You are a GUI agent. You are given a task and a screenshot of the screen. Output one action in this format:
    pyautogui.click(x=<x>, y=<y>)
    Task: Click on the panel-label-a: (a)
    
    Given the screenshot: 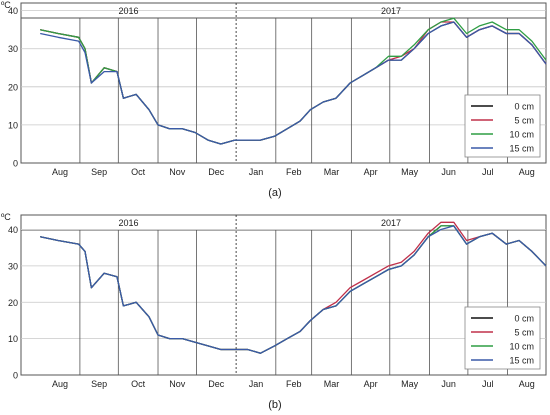 What is the action you would take?
    pyautogui.click(x=274, y=193)
    